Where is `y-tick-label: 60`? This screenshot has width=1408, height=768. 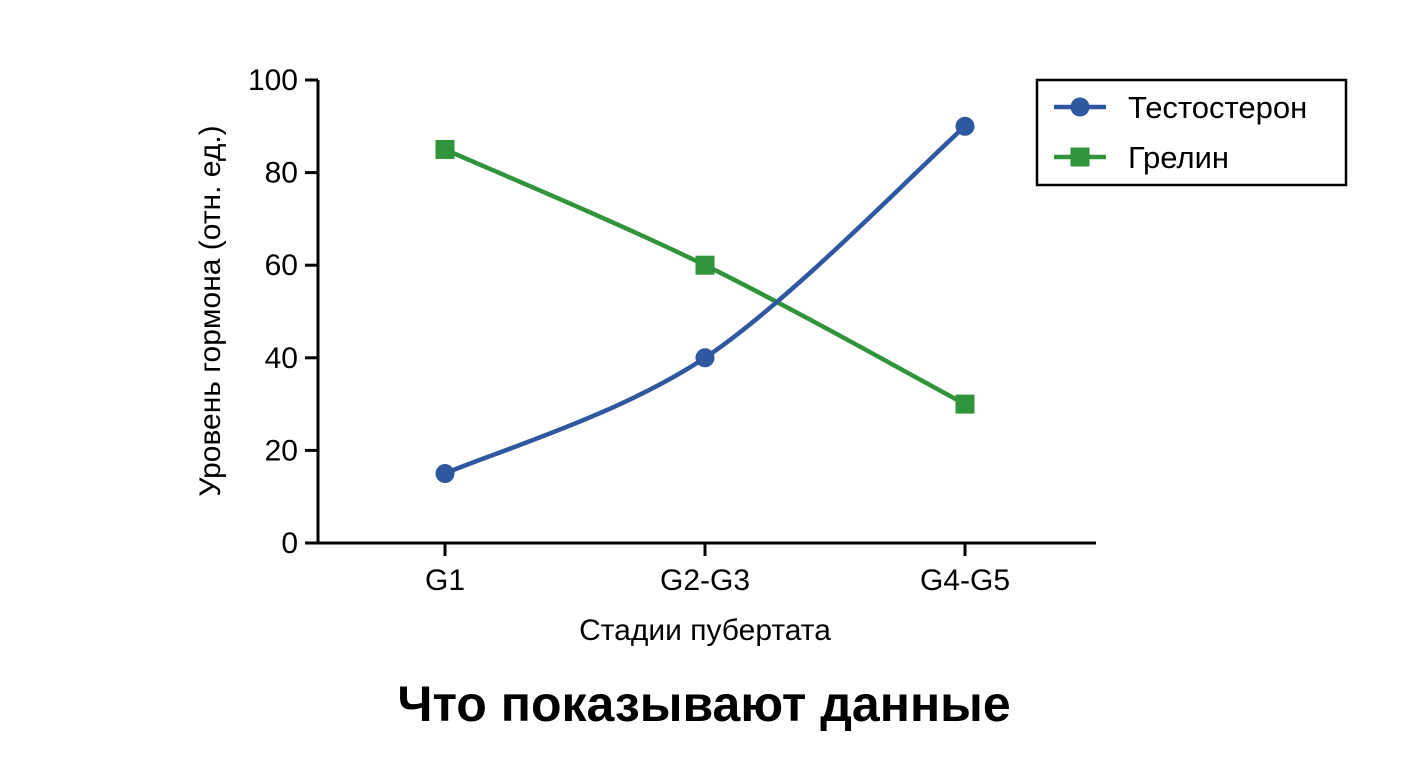 y-tick-label: 60 is located at coordinates (281, 265).